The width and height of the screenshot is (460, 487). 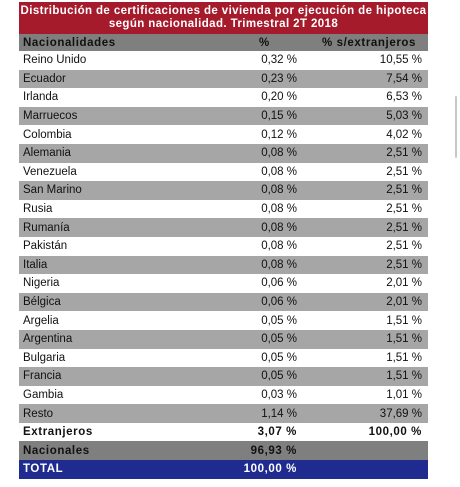 I want to click on country-percent: 0,20 %, so click(x=279, y=97).